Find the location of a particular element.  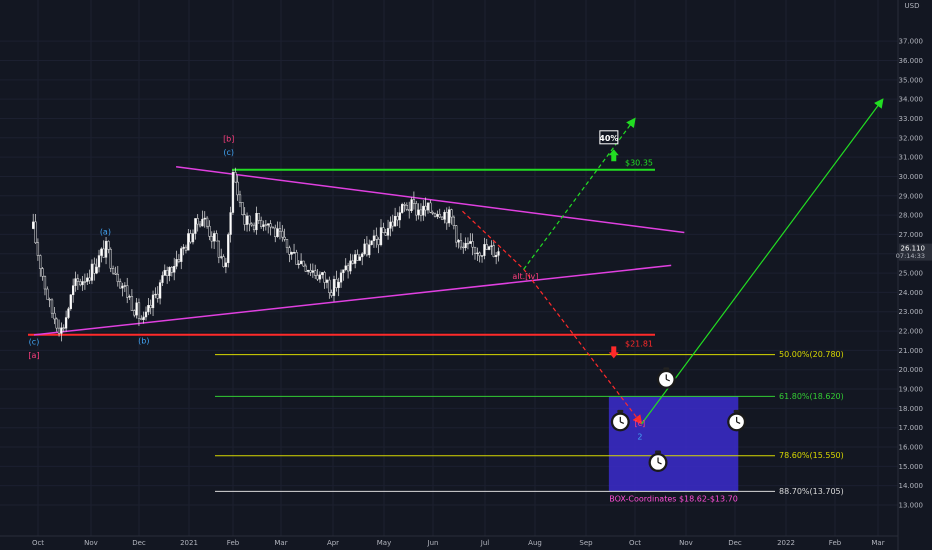

clock-icon is located at coordinates (666, 378).